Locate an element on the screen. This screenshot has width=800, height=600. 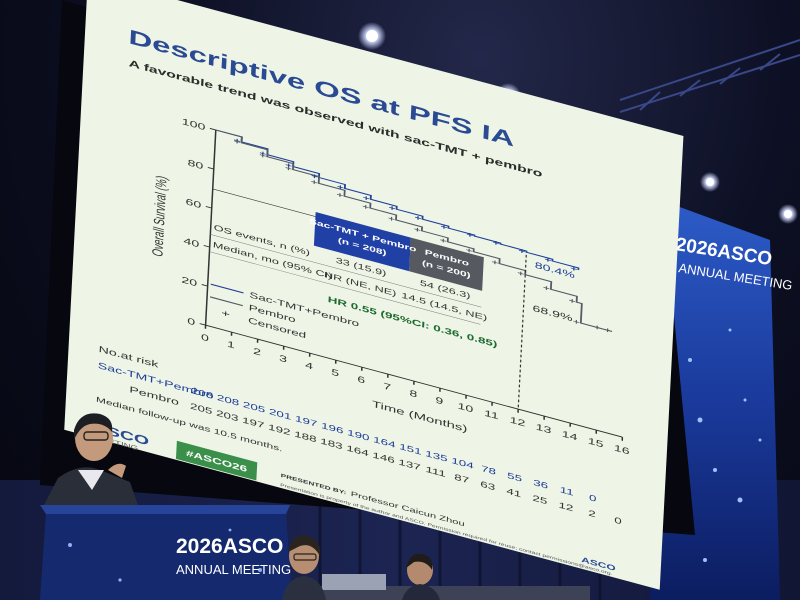
x-tick-label: 1 is located at coordinates (231, 345).